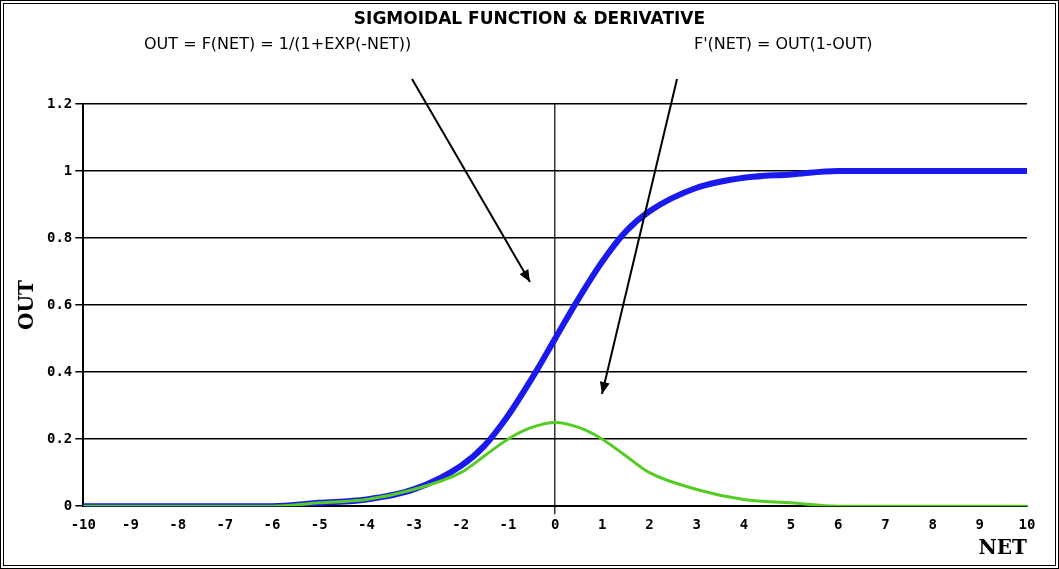 This screenshot has width=1059, height=569. What do you see at coordinates (83, 524) in the screenshot?
I see `x-tick-label: -10` at bounding box center [83, 524].